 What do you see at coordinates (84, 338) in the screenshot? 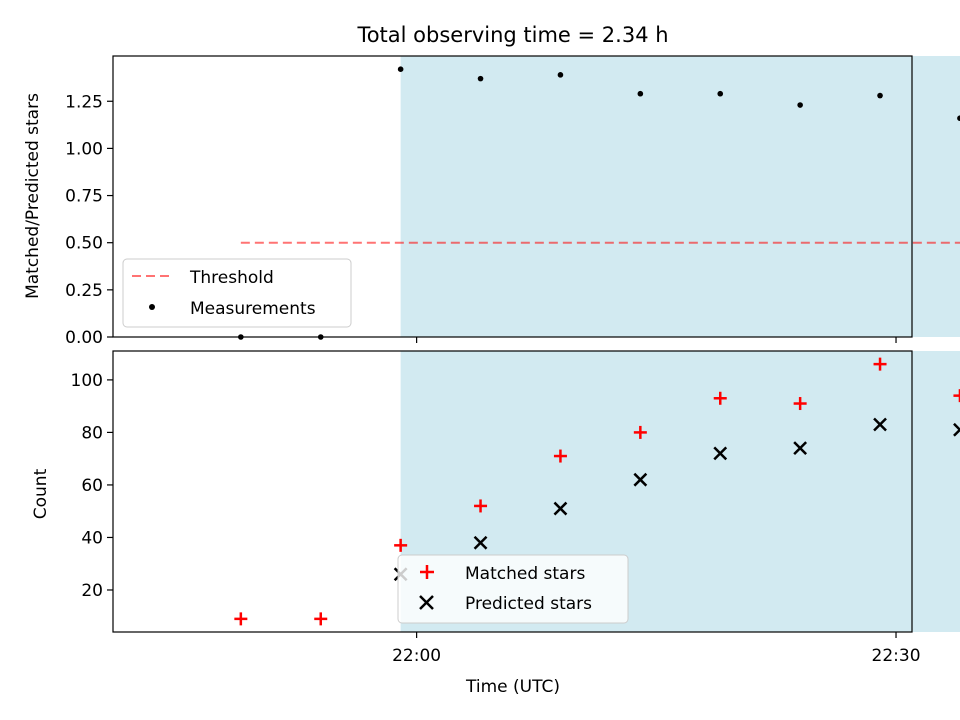
I see `y-tick-label: 0.00` at bounding box center [84, 338].